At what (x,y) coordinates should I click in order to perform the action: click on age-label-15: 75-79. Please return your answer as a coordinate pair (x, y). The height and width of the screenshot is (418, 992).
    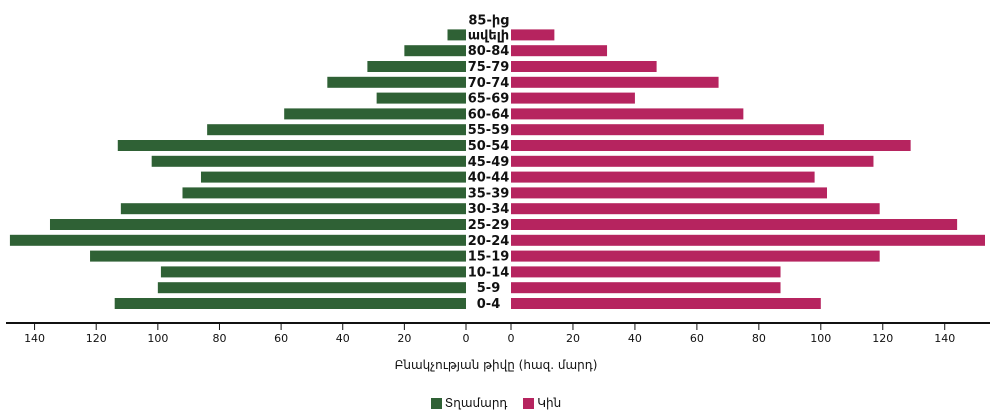
    Looking at the image, I should click on (489, 67).